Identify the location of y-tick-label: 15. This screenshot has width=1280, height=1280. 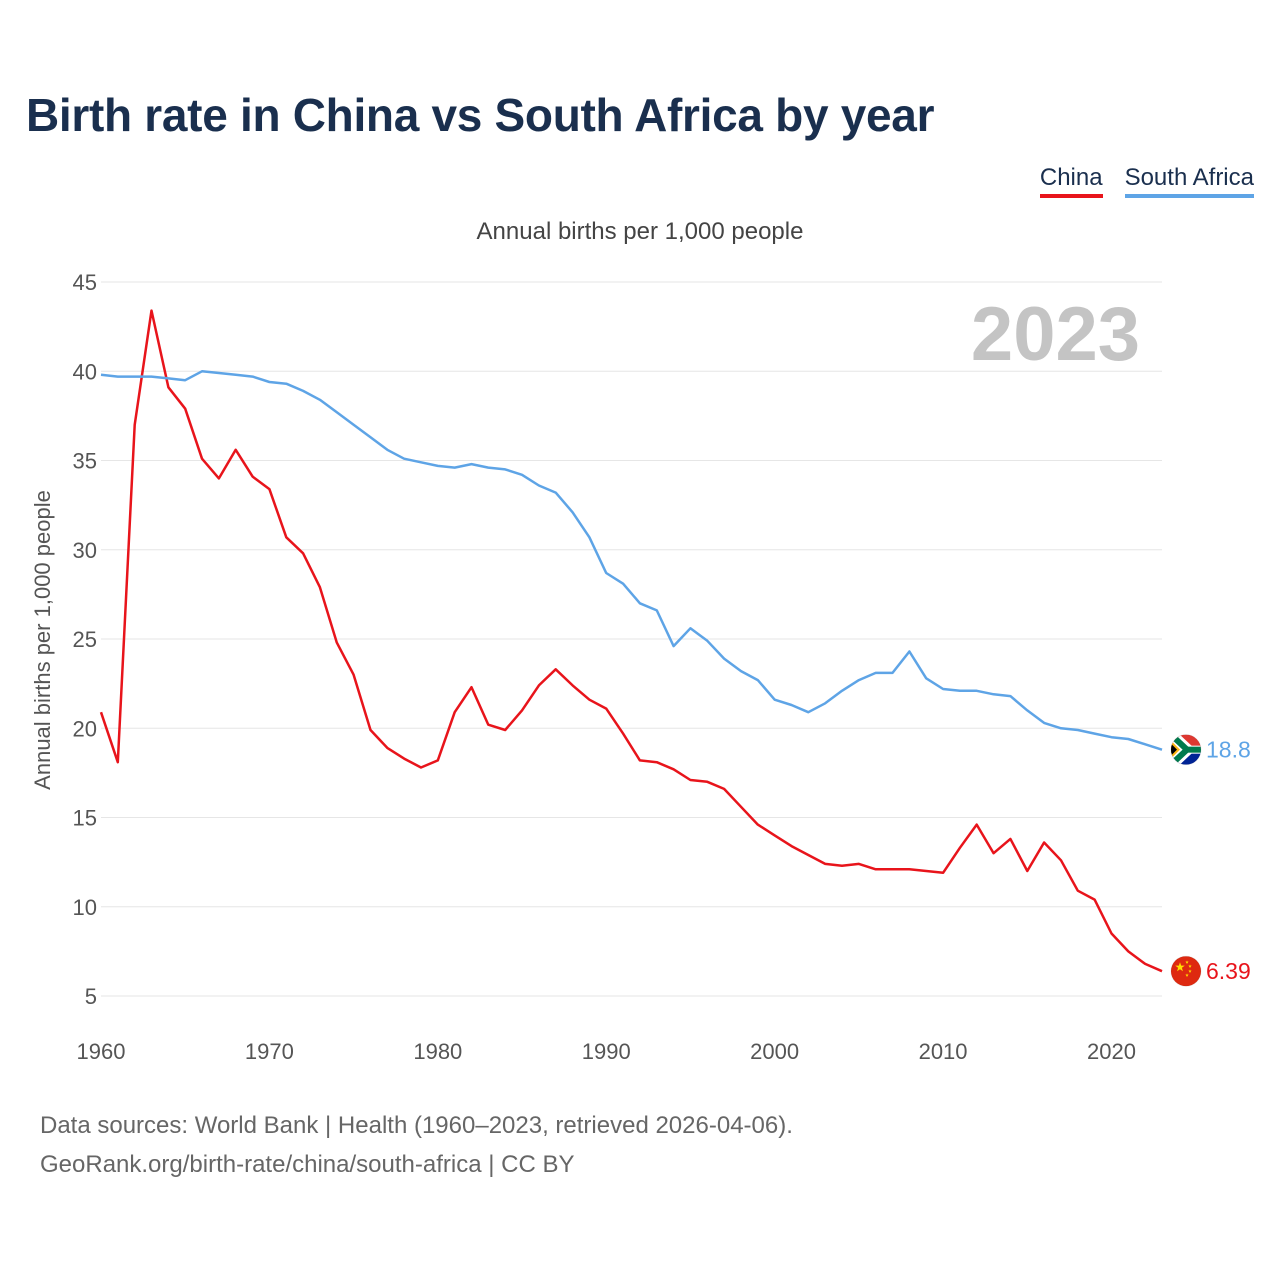
(85, 818).